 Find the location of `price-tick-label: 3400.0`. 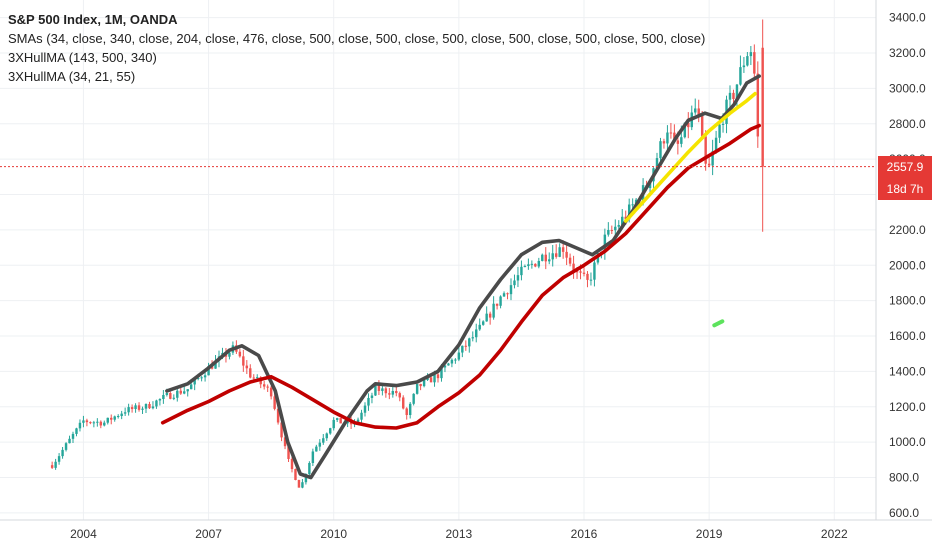

price-tick-label: 3400.0 is located at coordinates (907, 18).